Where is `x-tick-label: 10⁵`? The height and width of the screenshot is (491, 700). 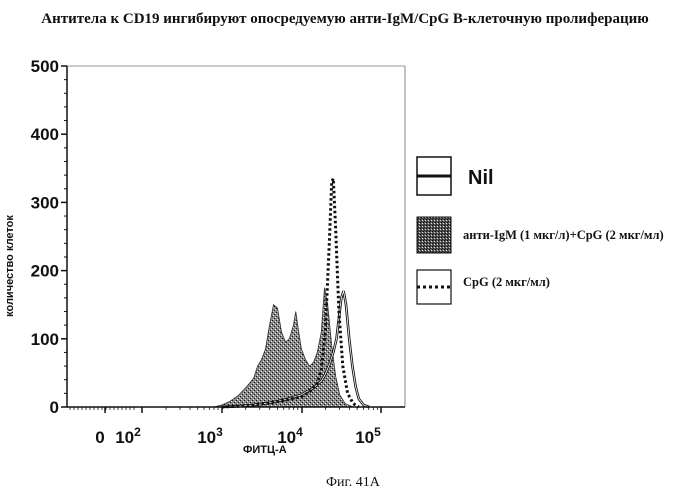 x-tick-label: 10⁵ is located at coordinates (368, 436).